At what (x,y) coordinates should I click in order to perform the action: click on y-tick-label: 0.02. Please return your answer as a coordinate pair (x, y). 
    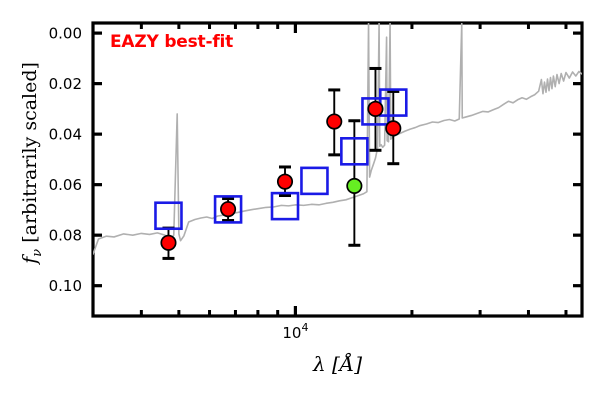
    Looking at the image, I should click on (65, 84).